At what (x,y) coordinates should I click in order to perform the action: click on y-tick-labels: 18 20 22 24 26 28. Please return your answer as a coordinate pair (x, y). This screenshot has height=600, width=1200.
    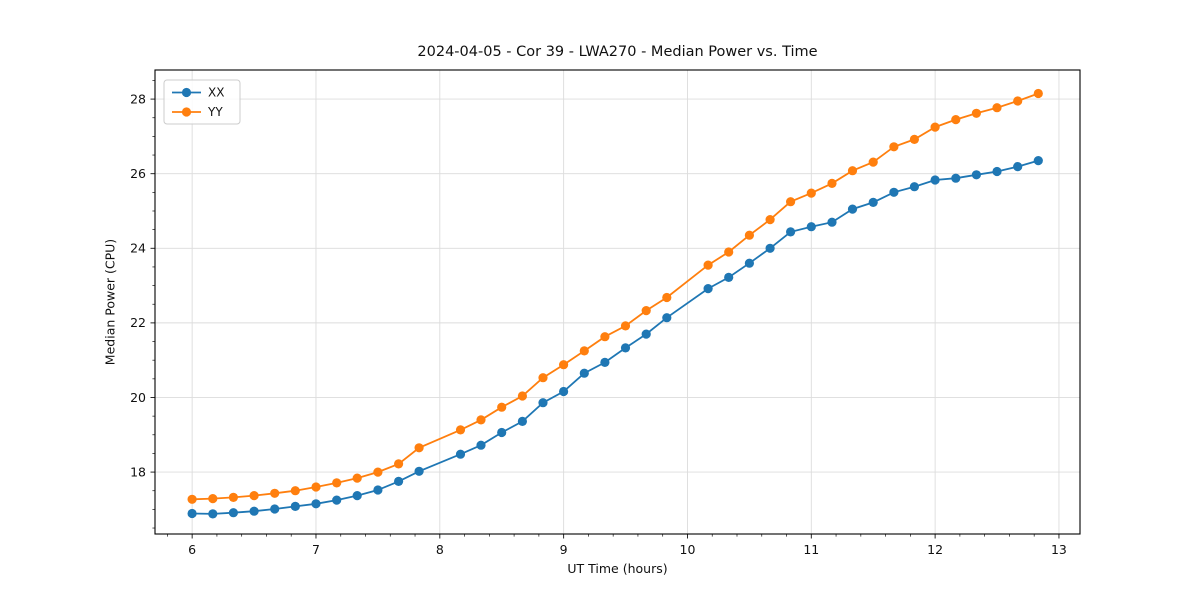
    Looking at the image, I should click on (138, 285).